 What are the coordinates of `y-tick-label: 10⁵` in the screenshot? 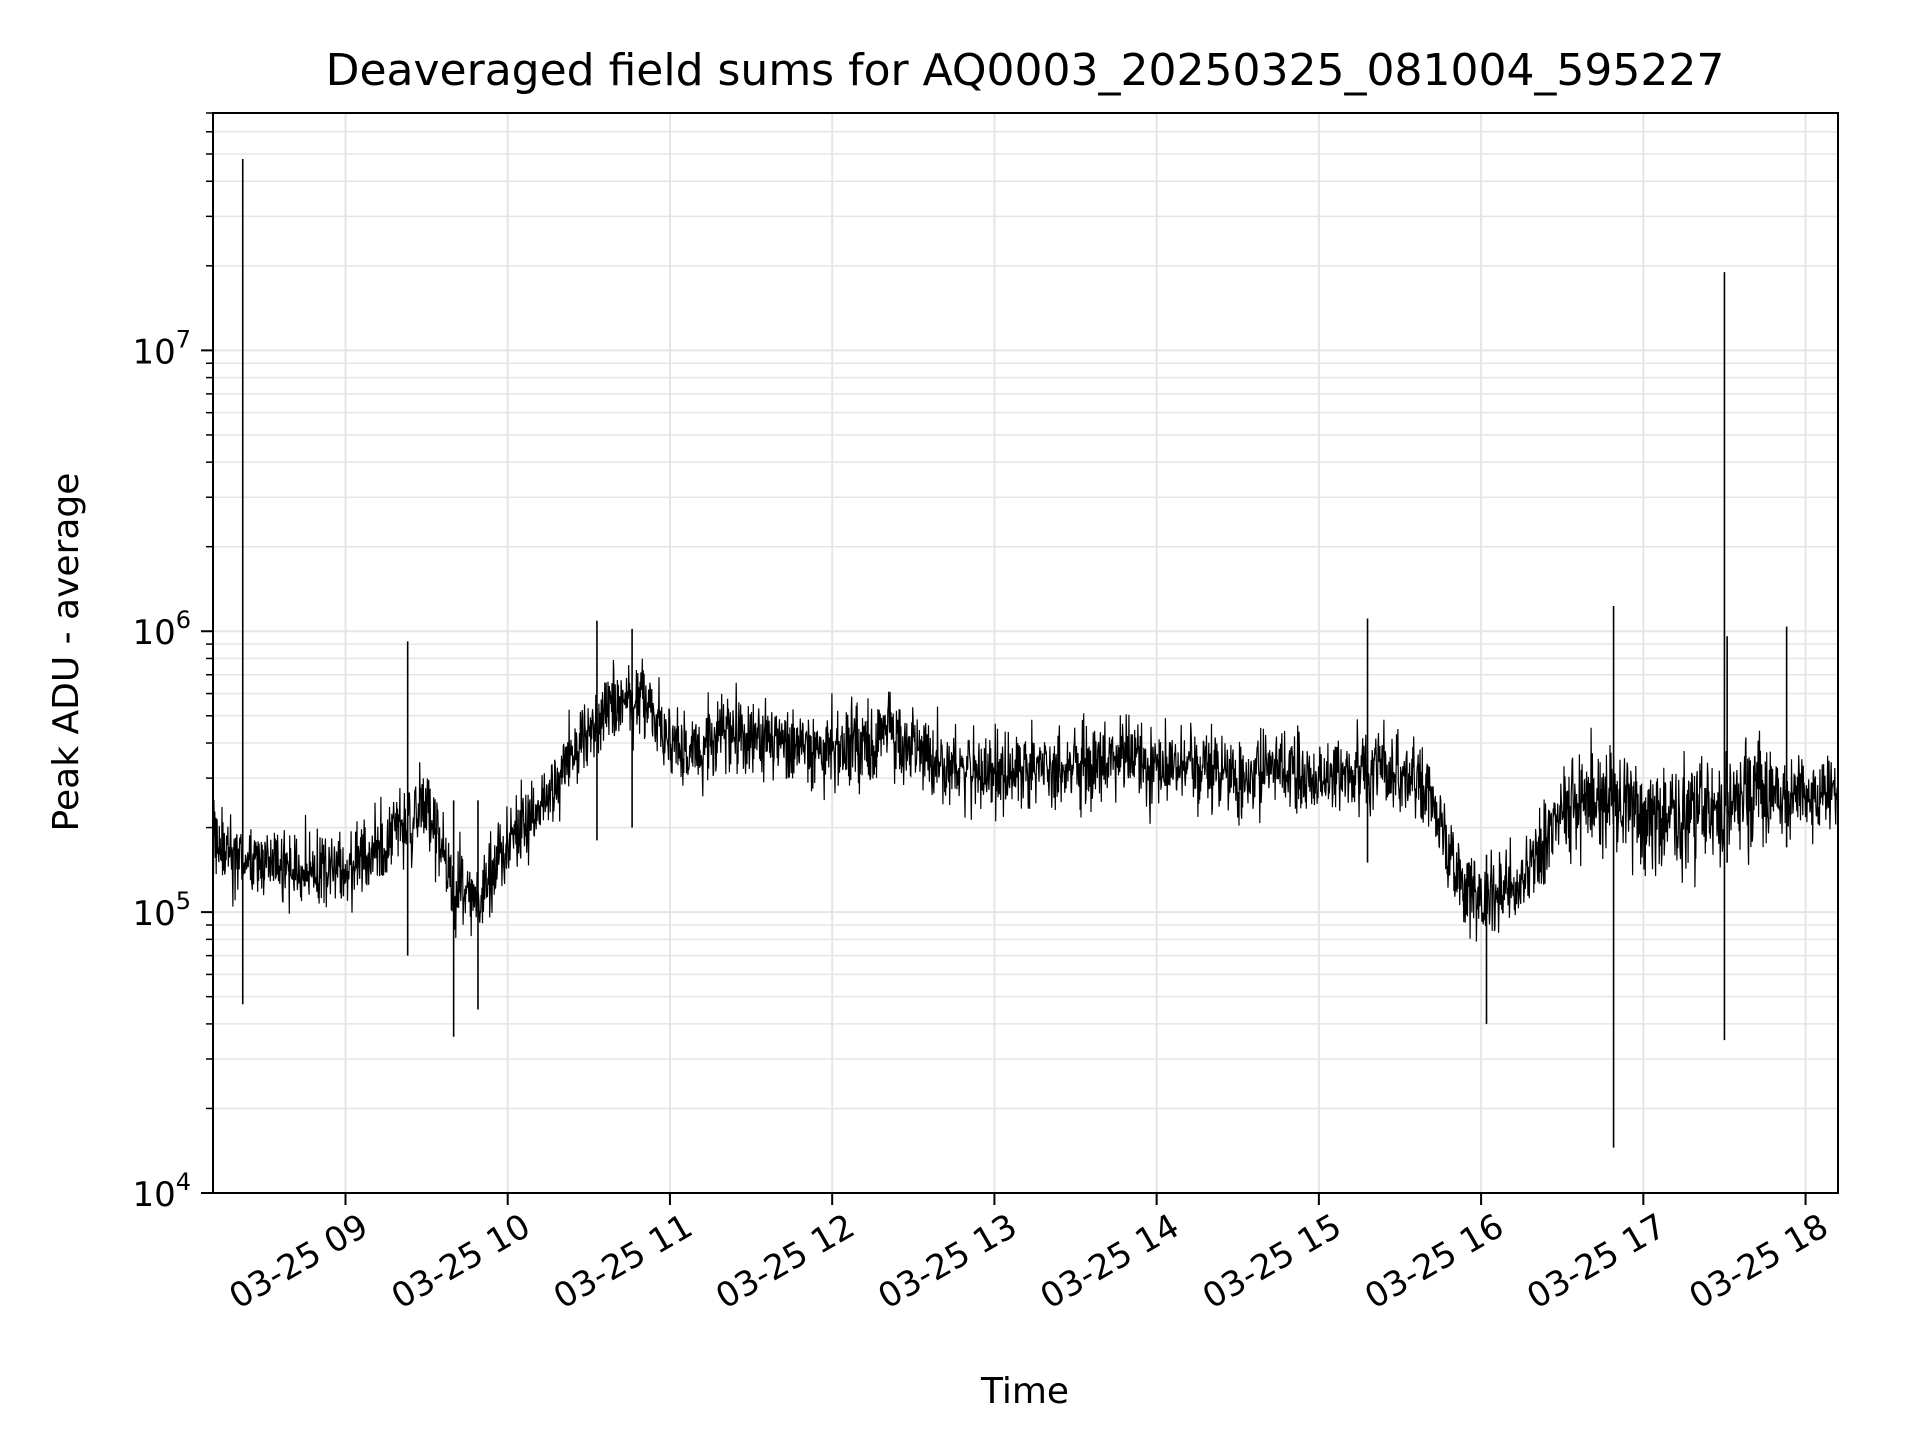 It's located at (161, 910).